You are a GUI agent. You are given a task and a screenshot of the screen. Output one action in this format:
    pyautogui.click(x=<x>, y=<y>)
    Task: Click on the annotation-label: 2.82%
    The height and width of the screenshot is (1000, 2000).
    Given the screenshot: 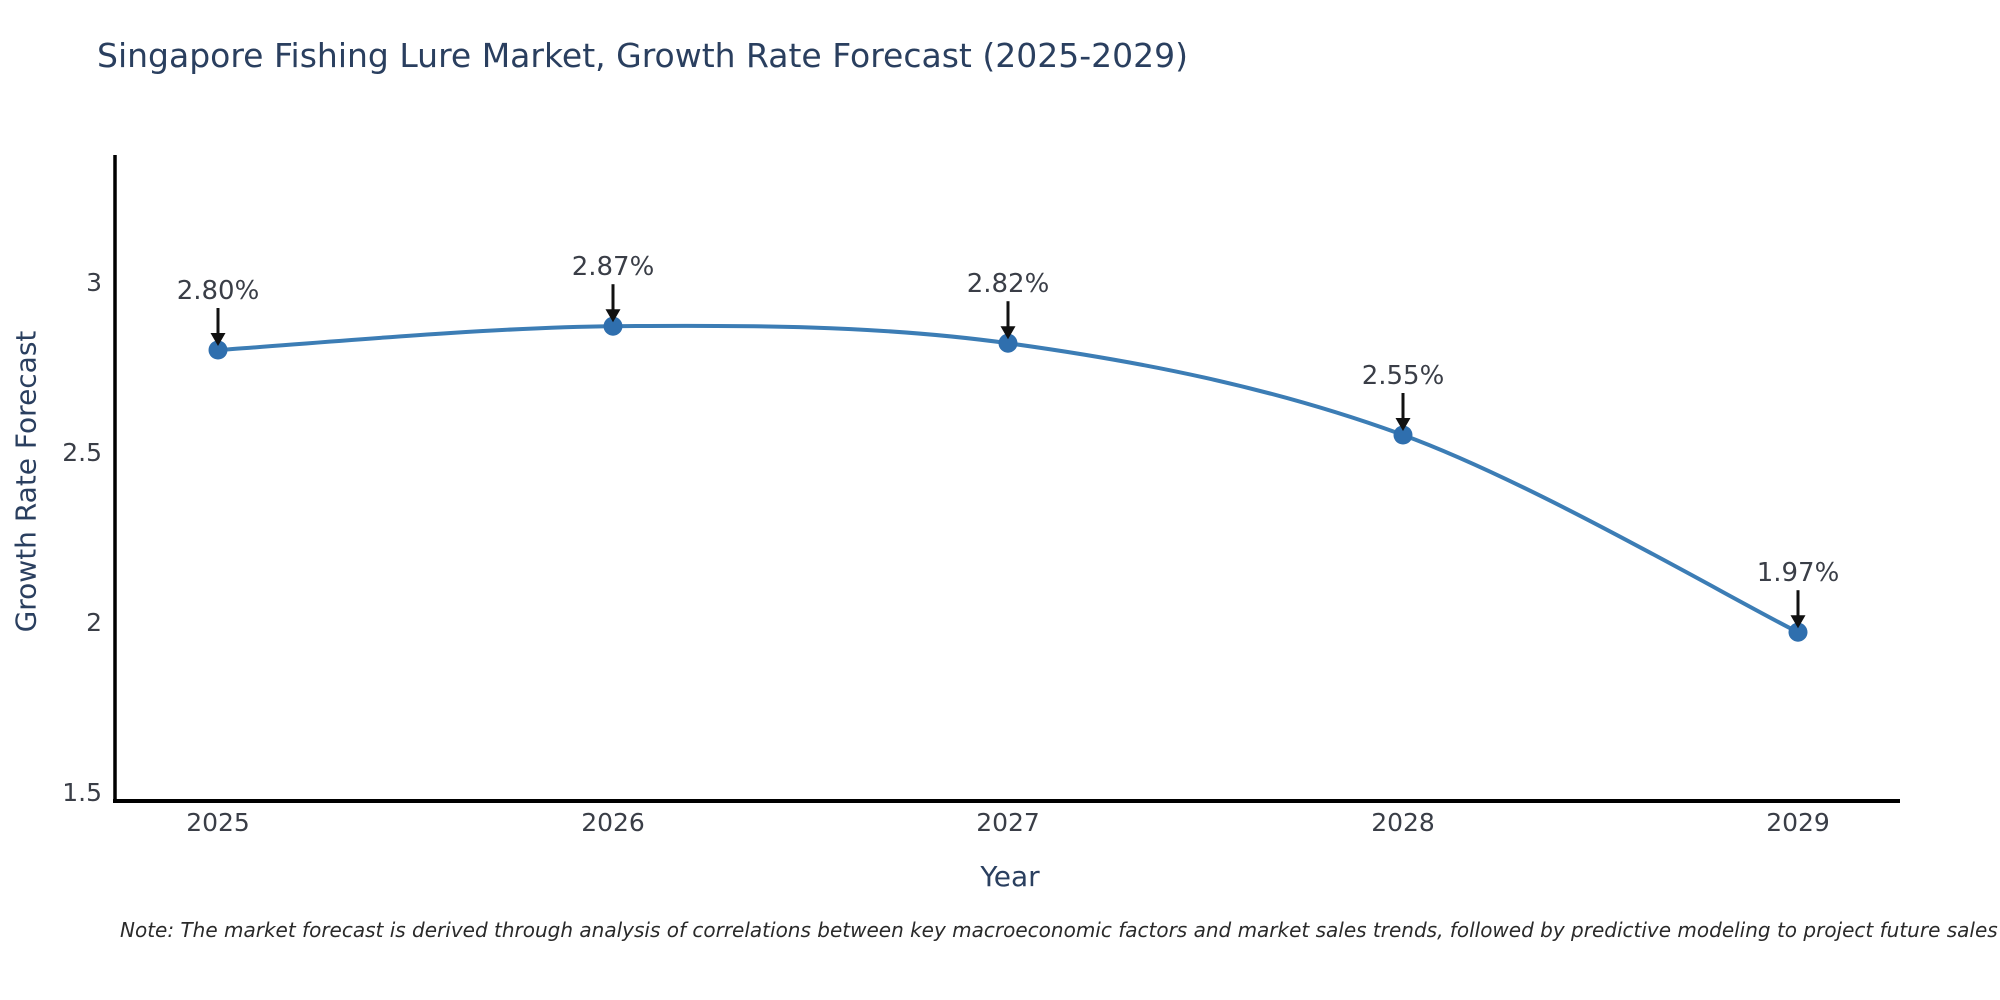 What is the action you would take?
    pyautogui.click(x=1008, y=284)
    